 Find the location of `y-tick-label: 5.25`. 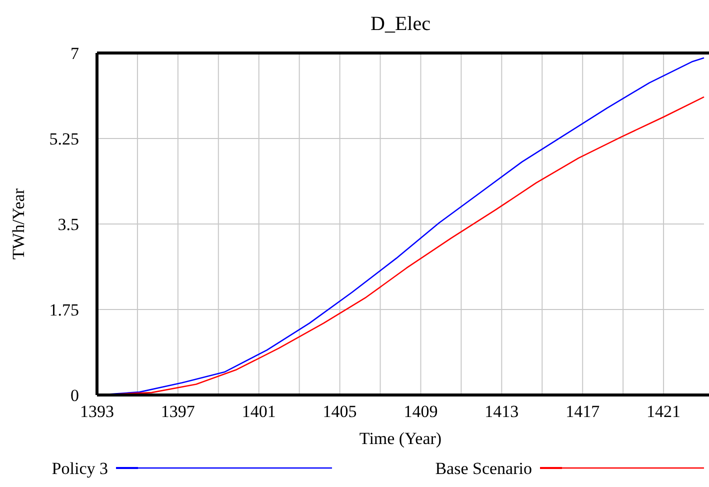

y-tick-label: 5.25 is located at coordinates (64, 138).